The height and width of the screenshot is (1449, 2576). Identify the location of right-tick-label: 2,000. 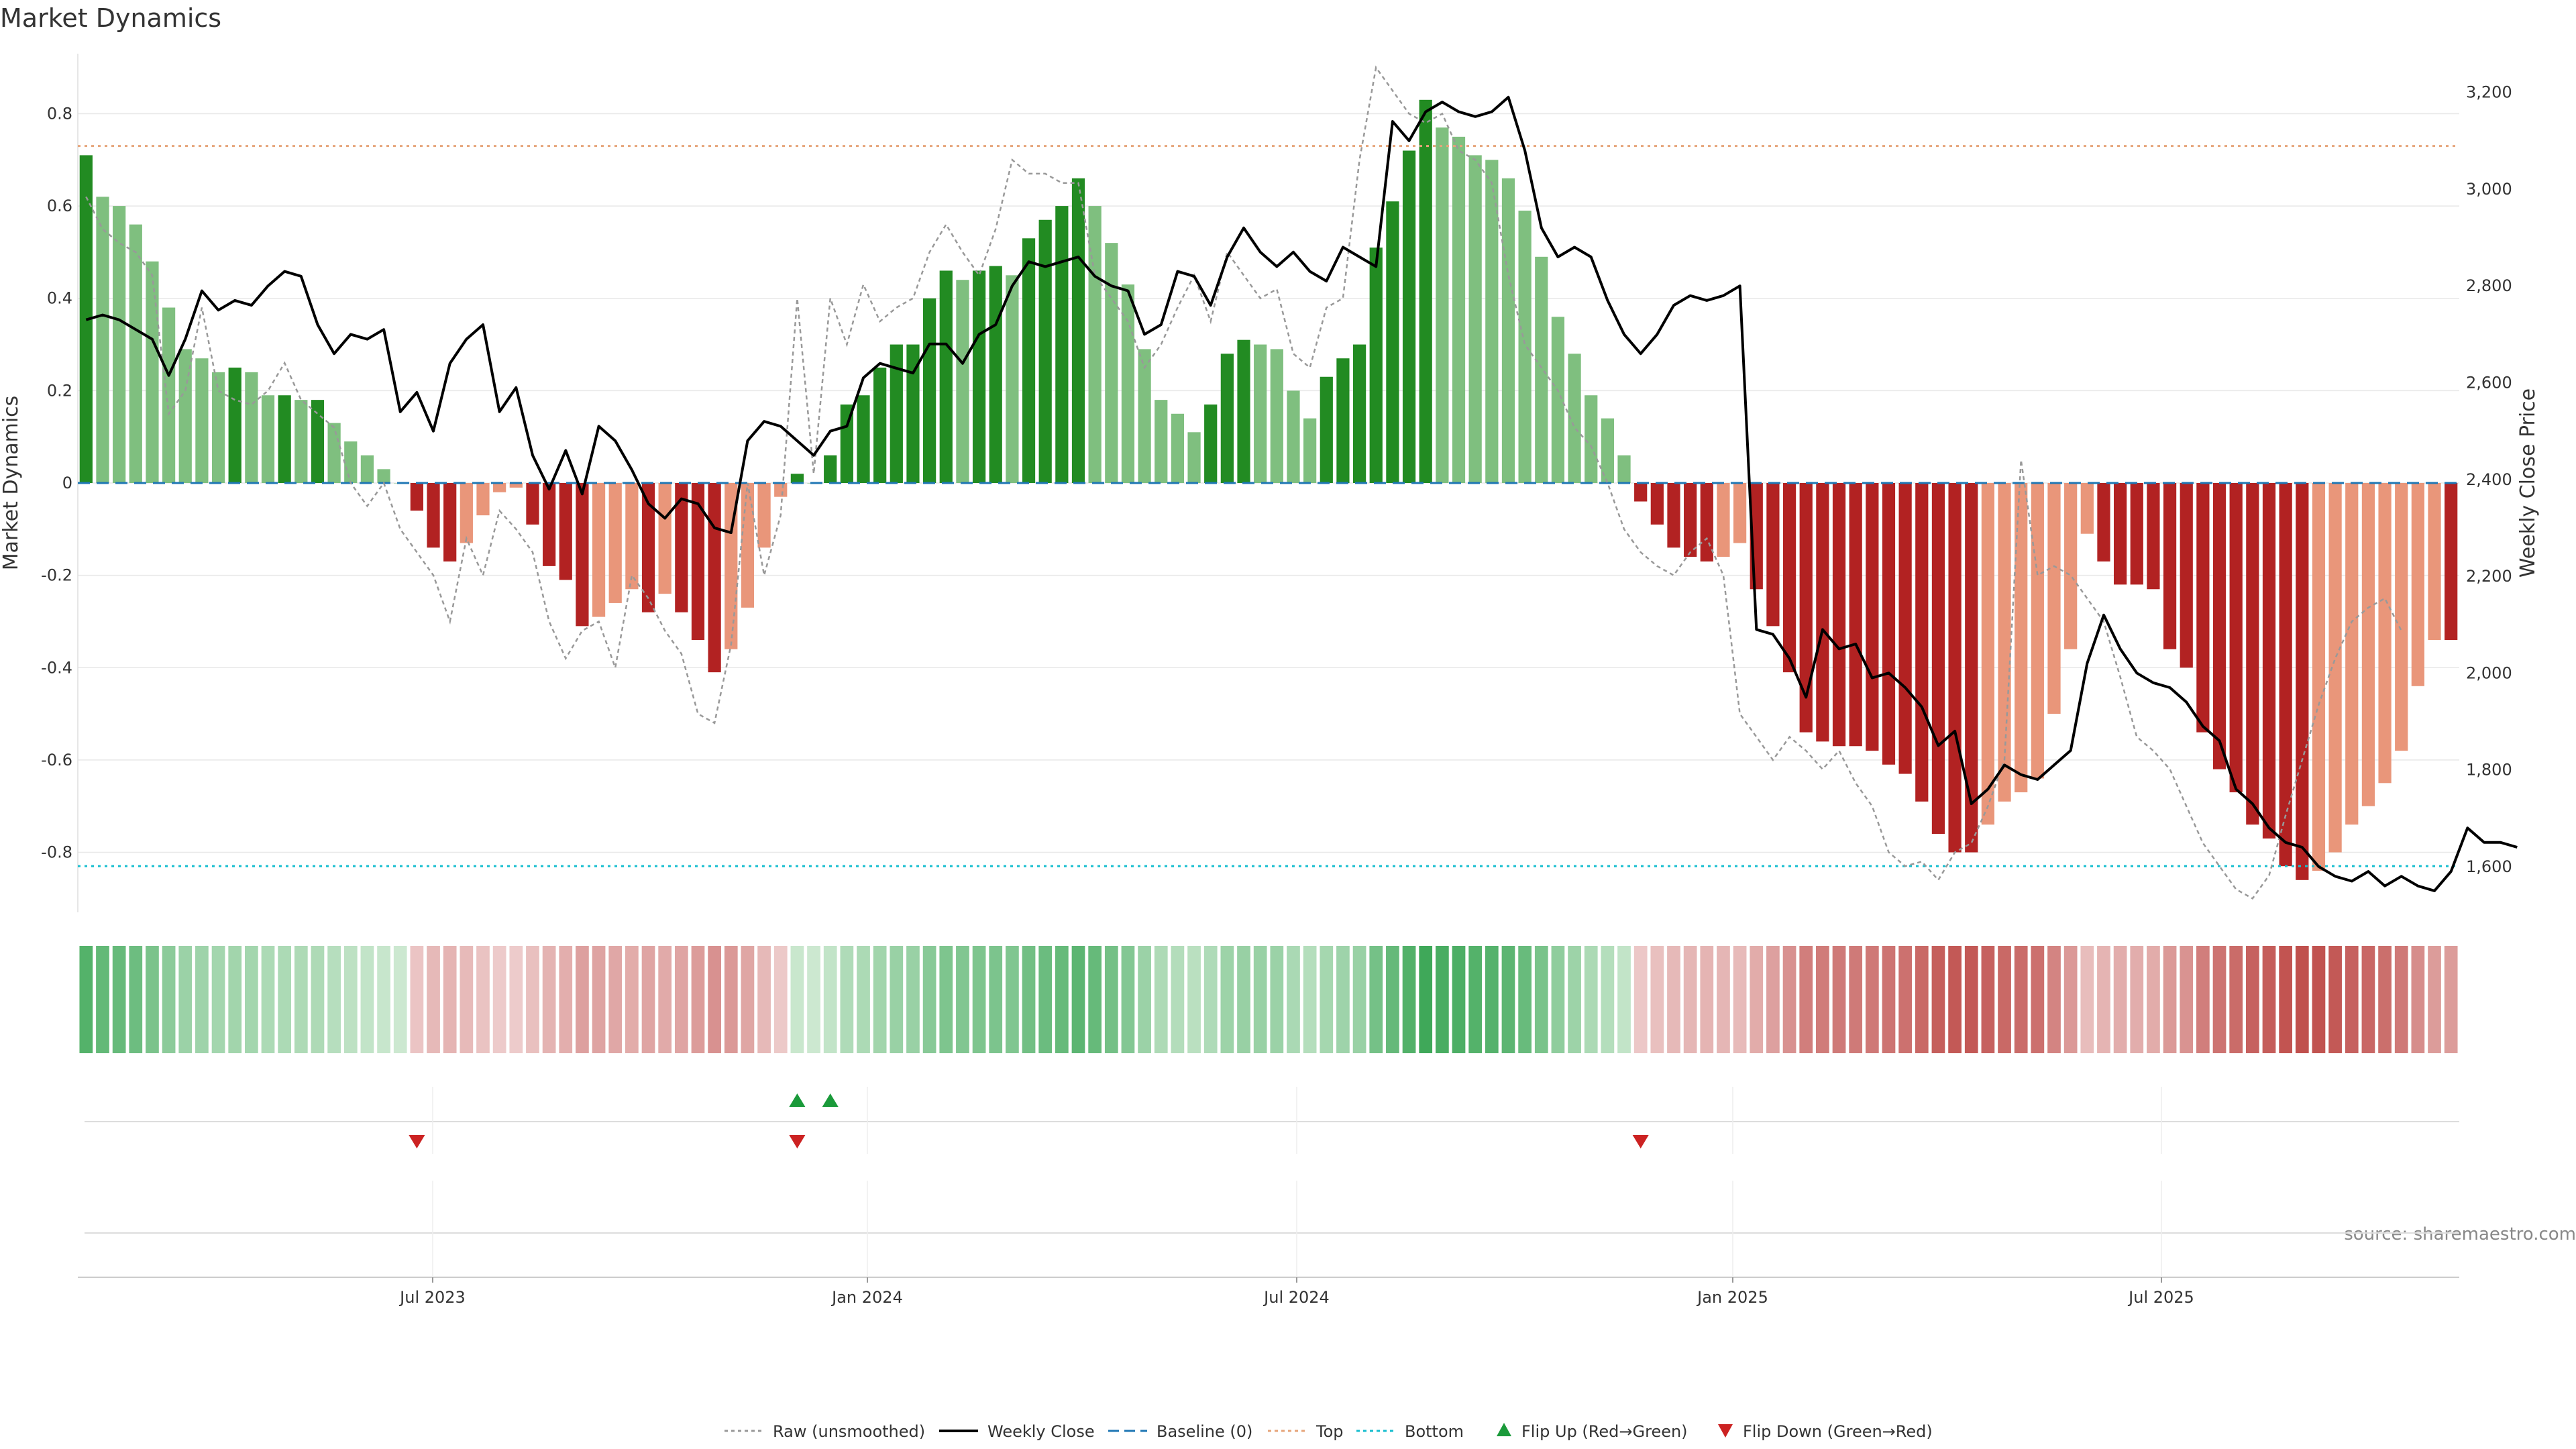
(2489, 672).